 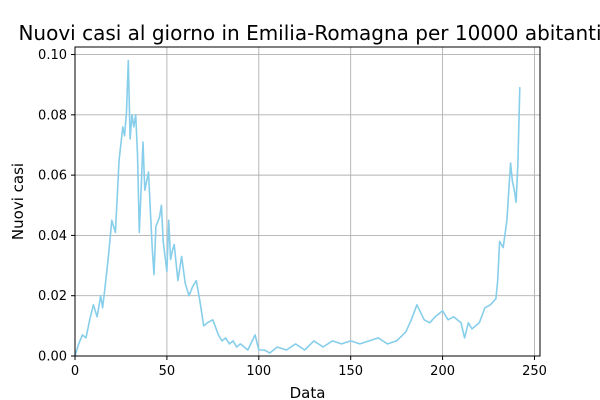 What do you see at coordinates (442, 371) in the screenshot?
I see `x-tick-label: 200` at bounding box center [442, 371].